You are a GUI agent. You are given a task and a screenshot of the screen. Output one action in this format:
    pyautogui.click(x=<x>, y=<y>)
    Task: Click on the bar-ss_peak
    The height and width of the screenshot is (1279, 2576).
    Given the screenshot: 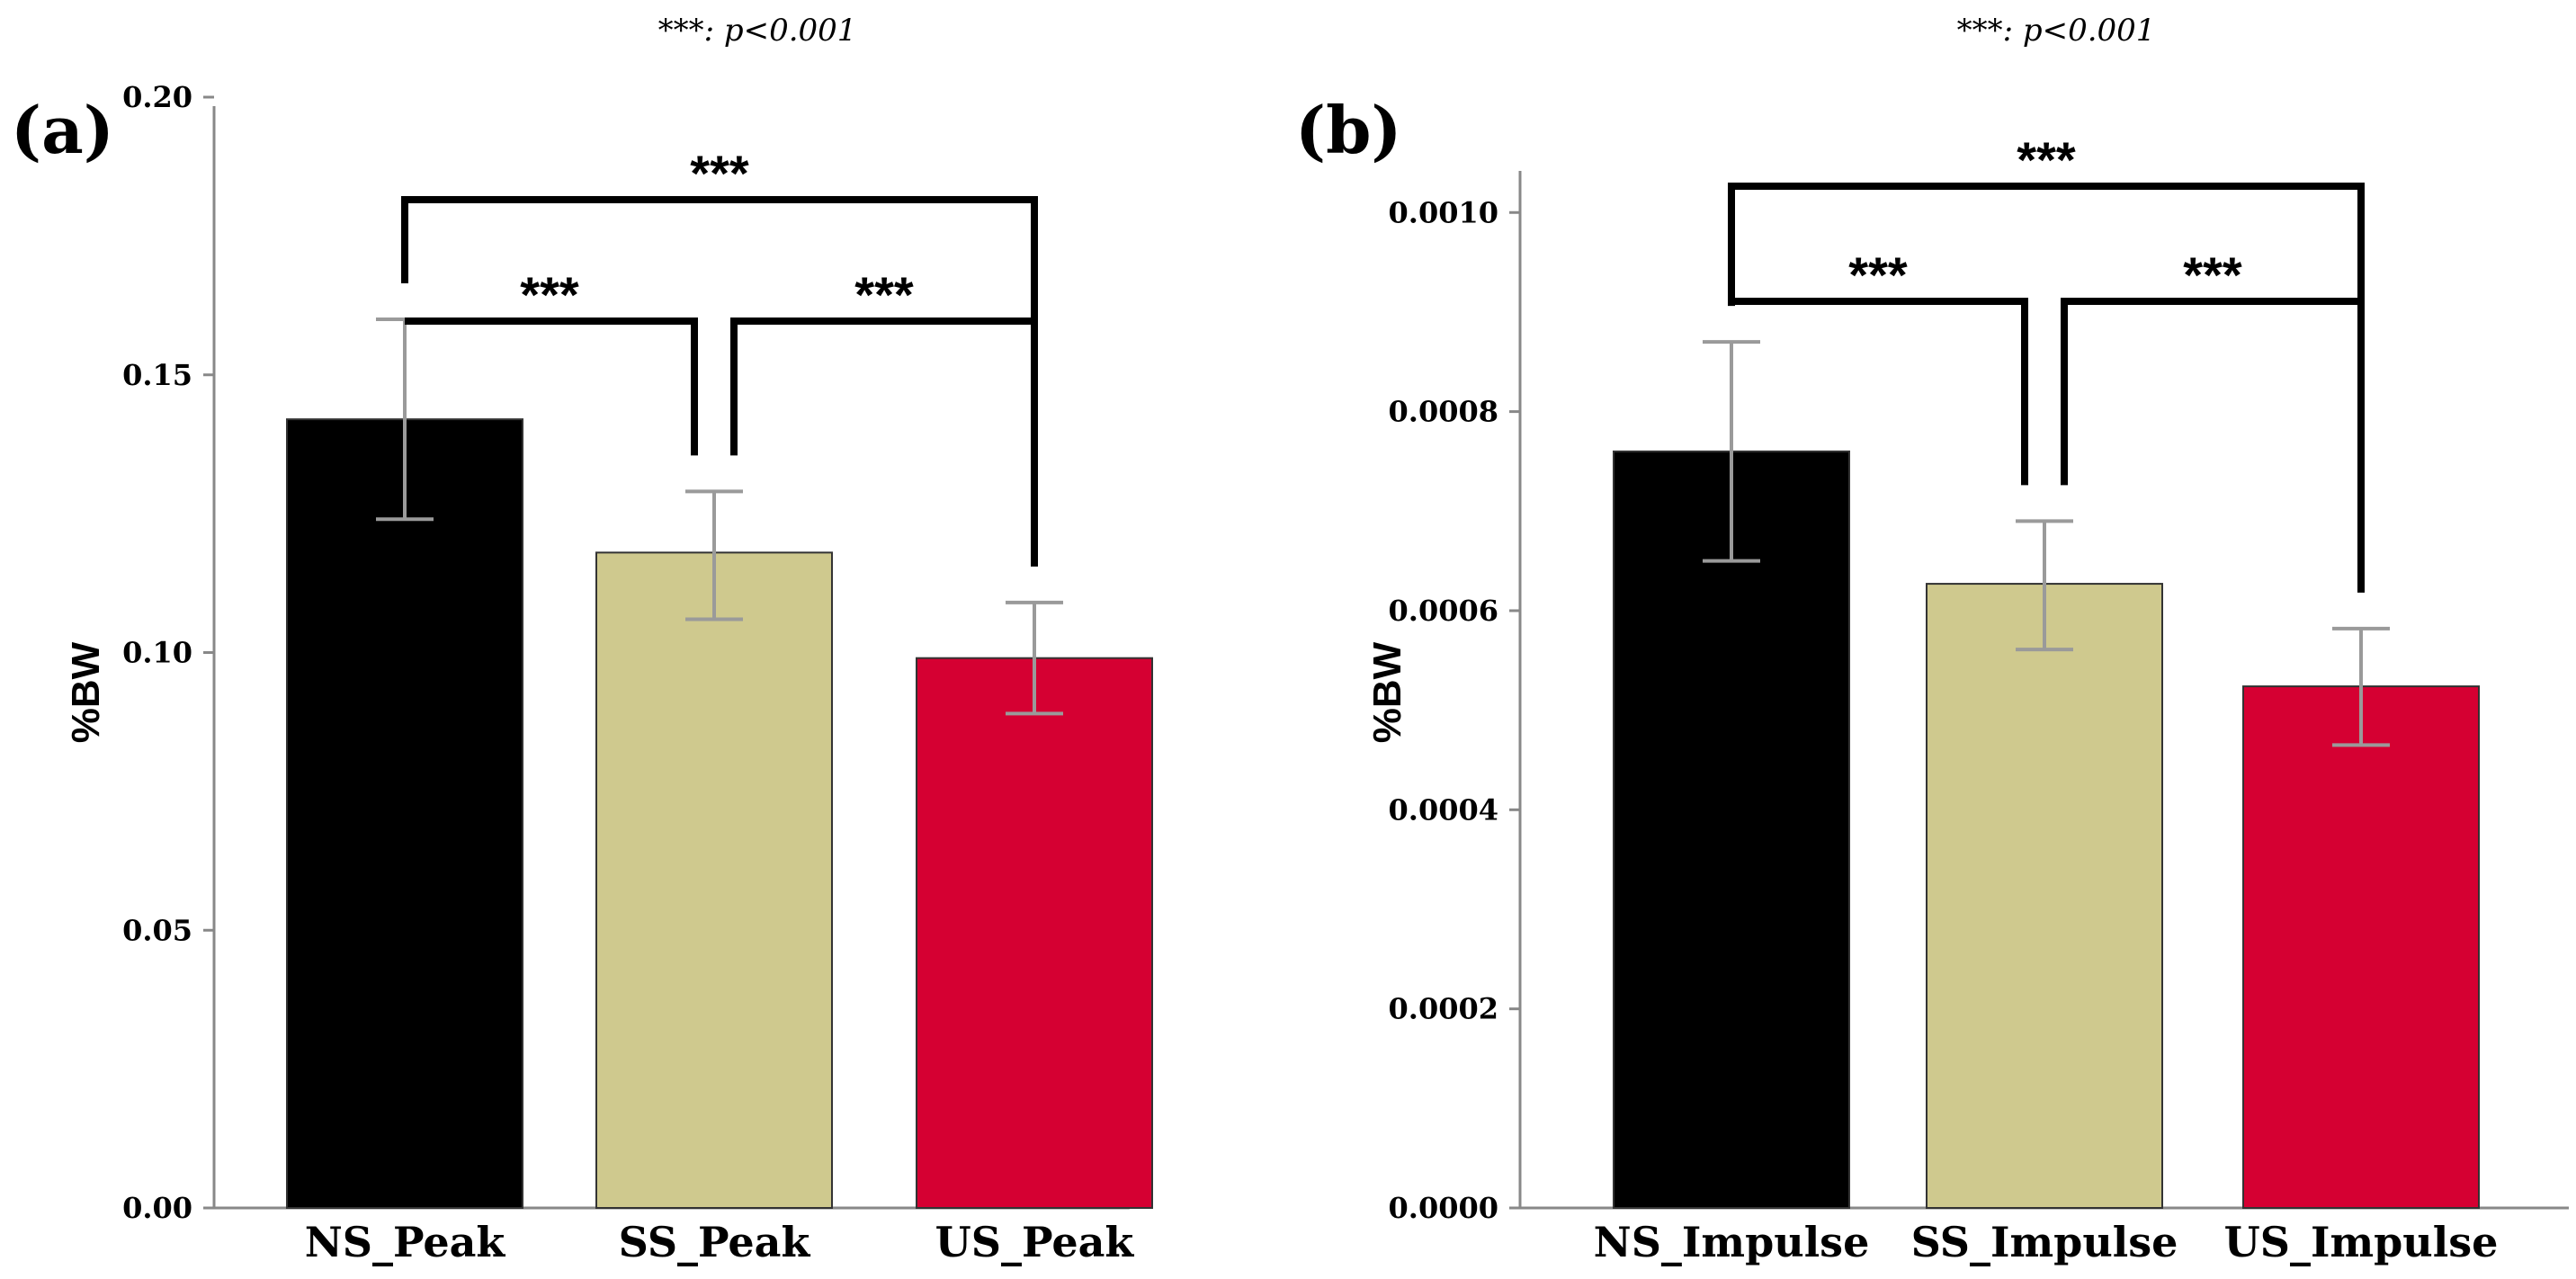 What is the action you would take?
    pyautogui.click(x=714, y=880)
    